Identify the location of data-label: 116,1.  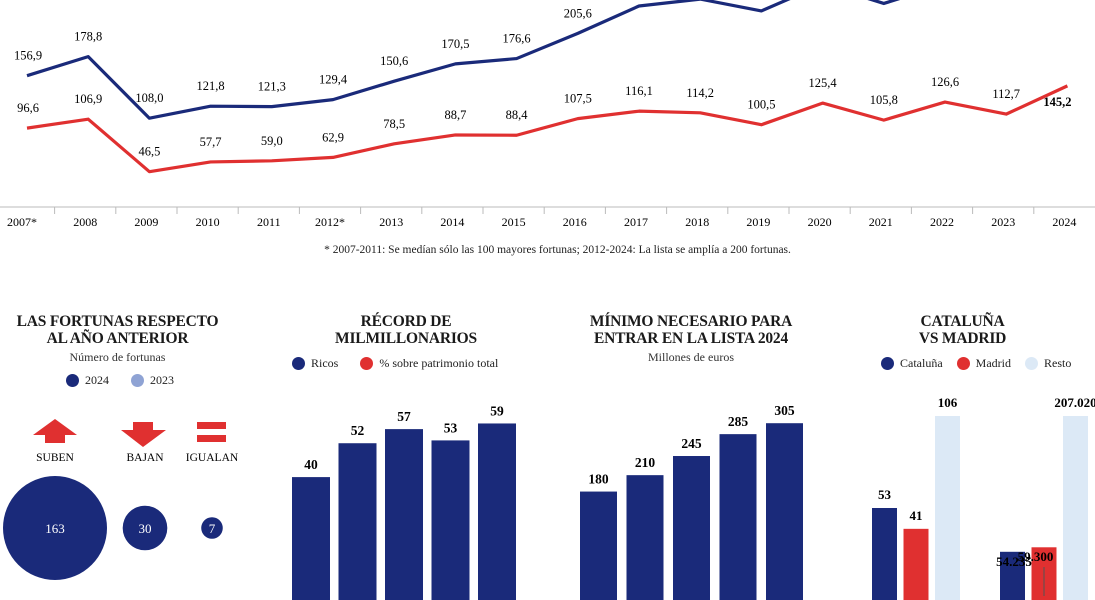
(639, 91).